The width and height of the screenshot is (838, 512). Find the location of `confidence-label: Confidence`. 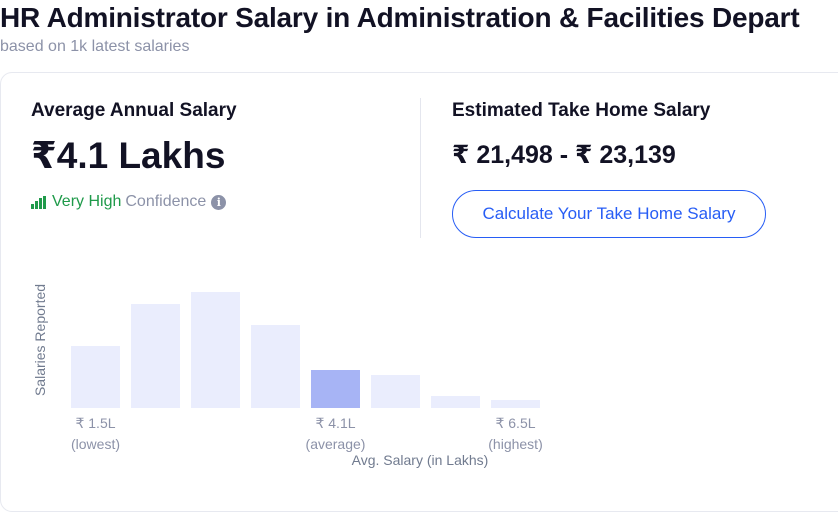

confidence-label: Confidence is located at coordinates (166, 201).